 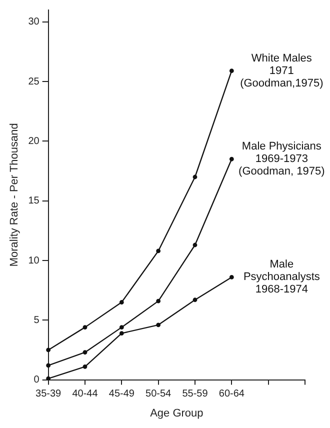 What do you see at coordinates (34, 141) in the screenshot?
I see `y-tick-label: 20` at bounding box center [34, 141].